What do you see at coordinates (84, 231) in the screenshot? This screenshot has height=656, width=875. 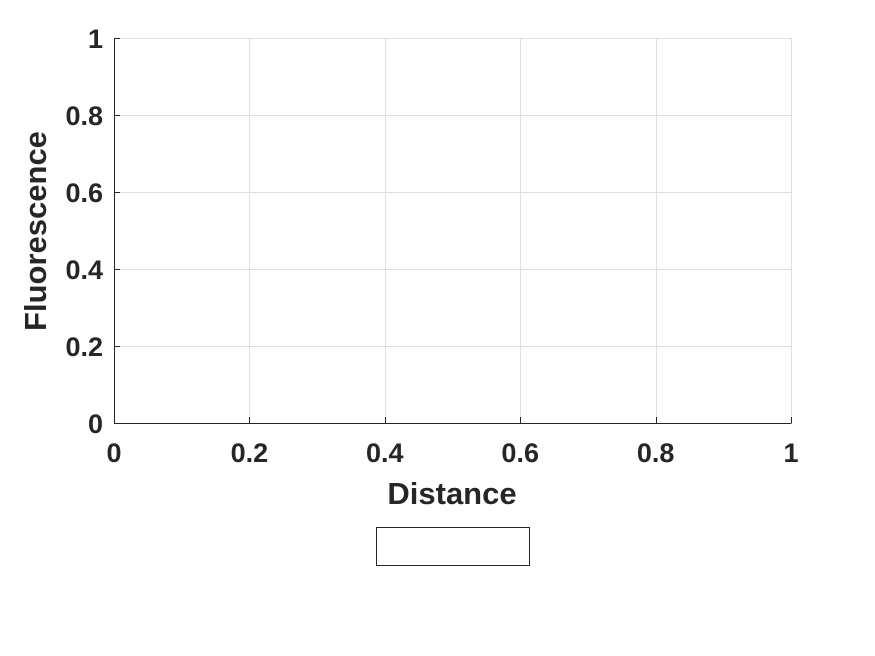 I see `y-tick-labels: 0 0.2 0.4 0.6 0.8 1` at bounding box center [84, 231].